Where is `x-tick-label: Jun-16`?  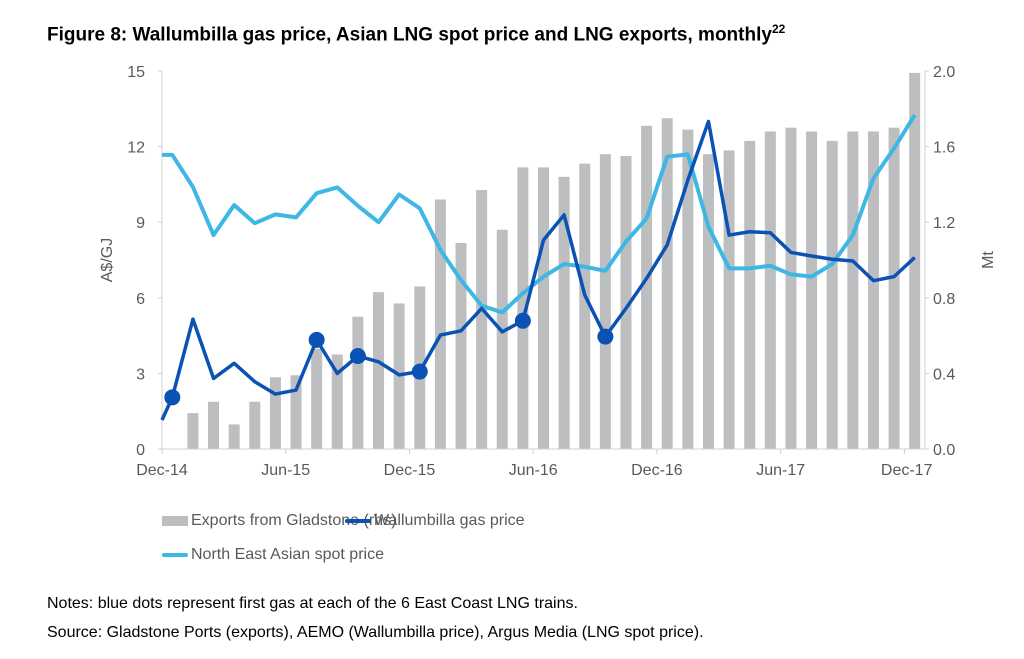
x-tick-label: Jun-16 is located at coordinates (533, 470).